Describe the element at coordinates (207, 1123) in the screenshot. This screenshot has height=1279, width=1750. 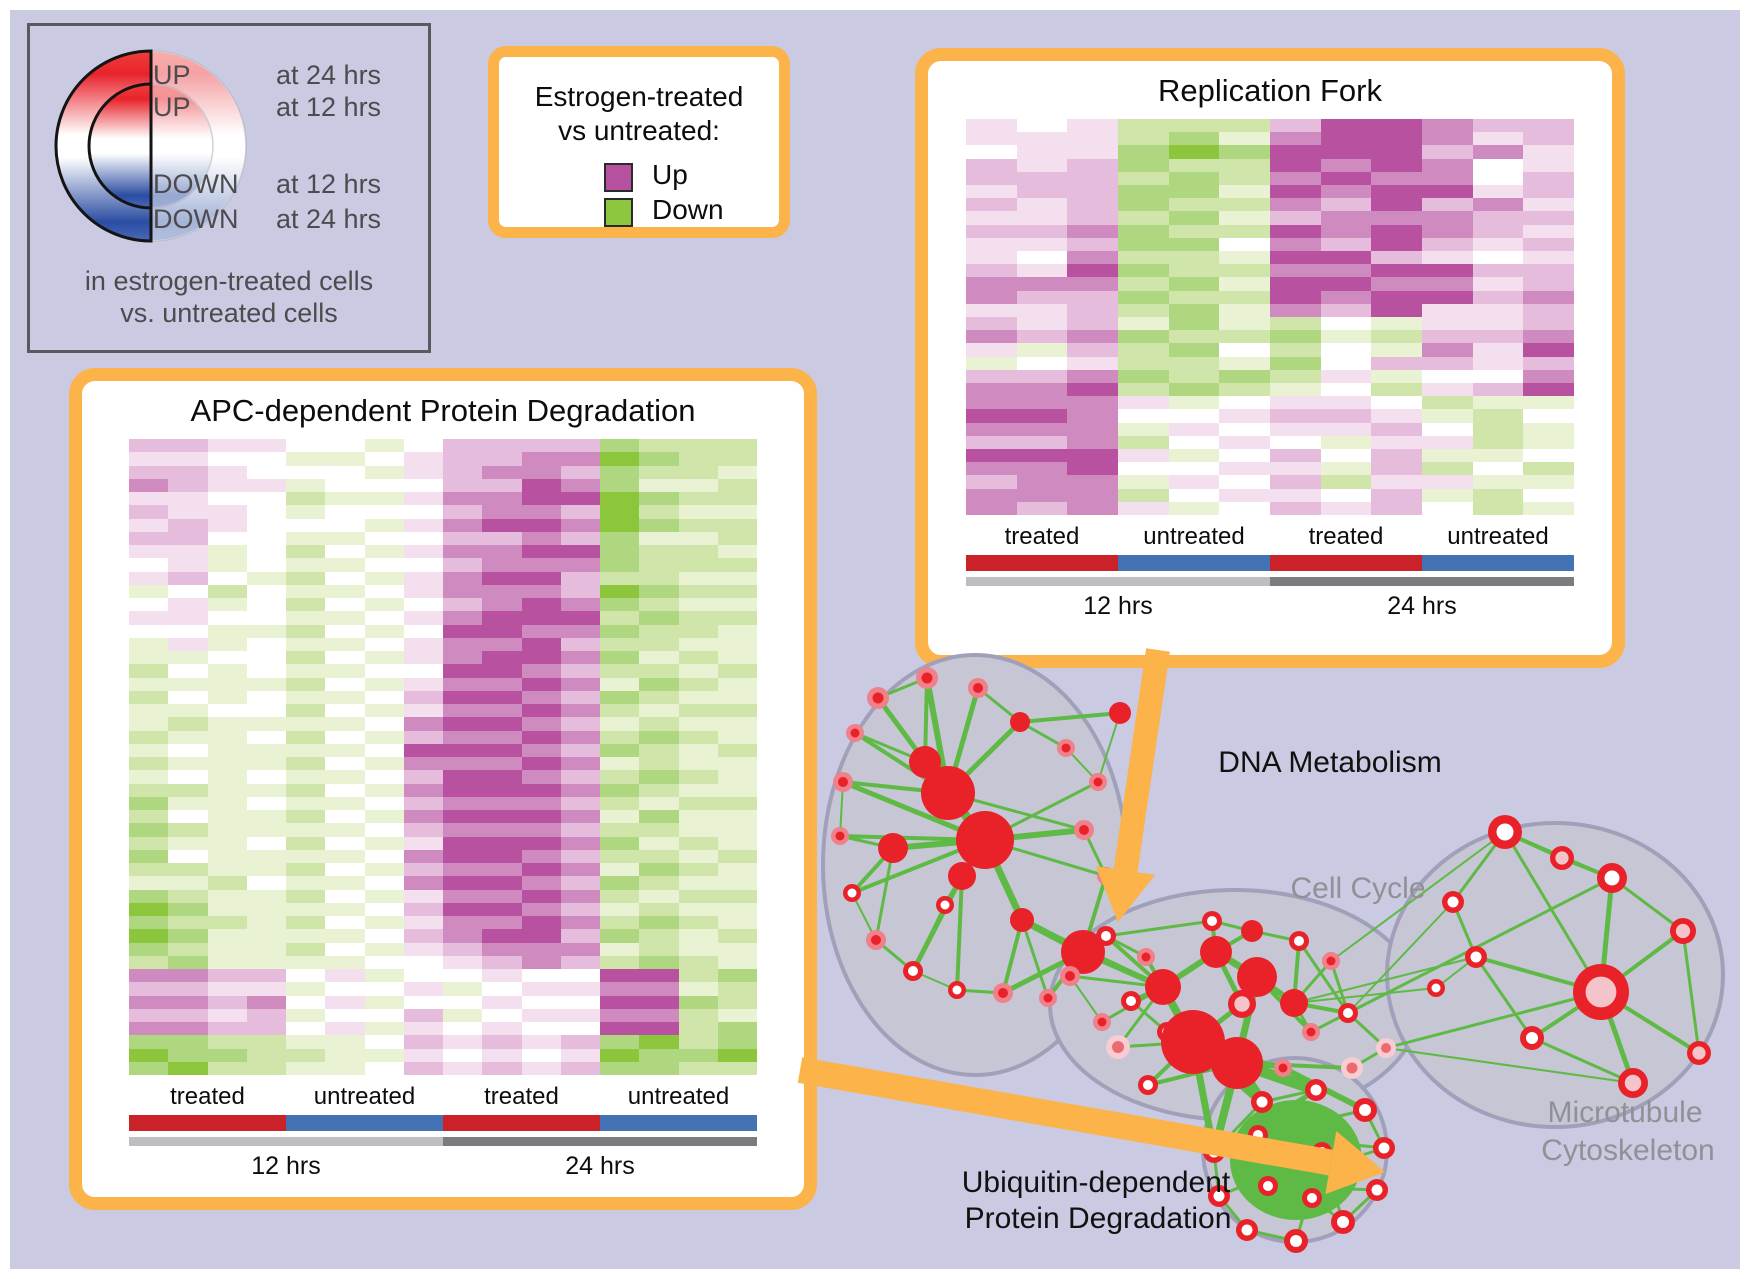
I see `sample-group-bar` at that location.